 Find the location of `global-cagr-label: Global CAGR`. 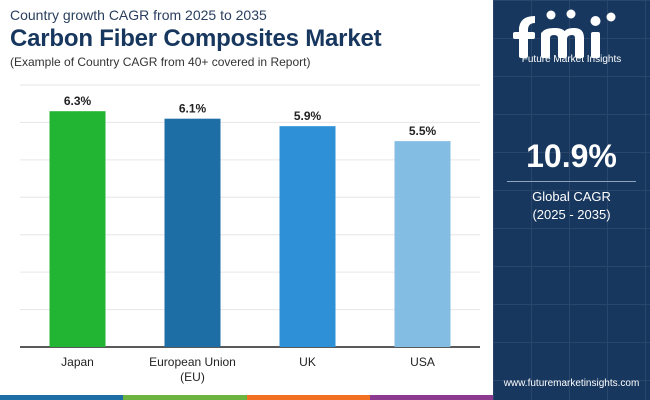

global-cagr-label: Global CAGR is located at coordinates (571, 196).